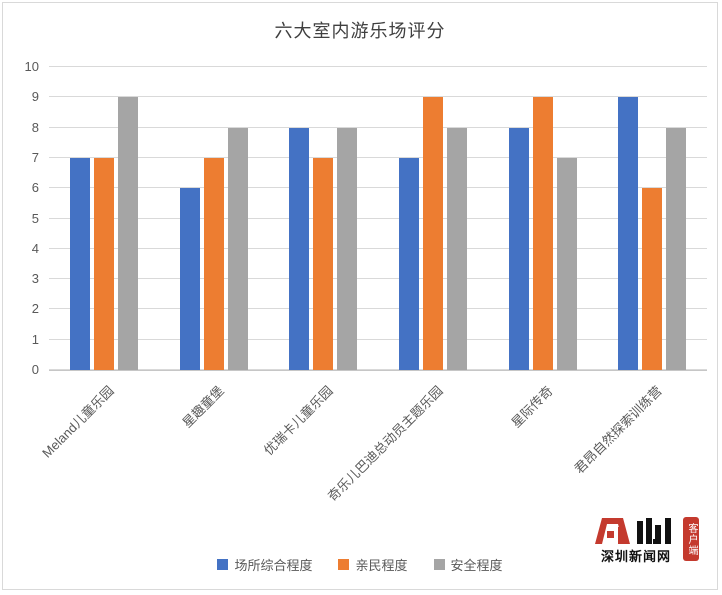  Describe the element at coordinates (635, 556) in the screenshot. I see `logo-wordmark: 深圳新闻网` at that location.